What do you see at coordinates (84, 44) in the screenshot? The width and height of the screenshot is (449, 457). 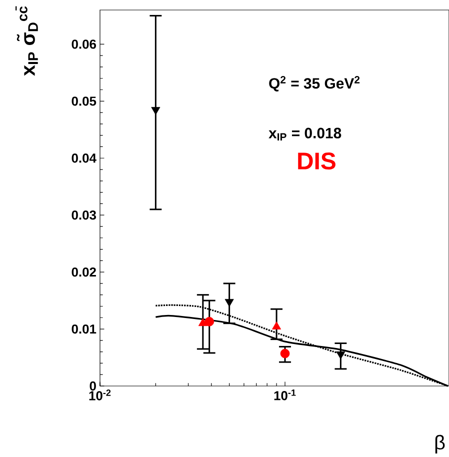 I see `y-tick-label: 0.06` at bounding box center [84, 44].